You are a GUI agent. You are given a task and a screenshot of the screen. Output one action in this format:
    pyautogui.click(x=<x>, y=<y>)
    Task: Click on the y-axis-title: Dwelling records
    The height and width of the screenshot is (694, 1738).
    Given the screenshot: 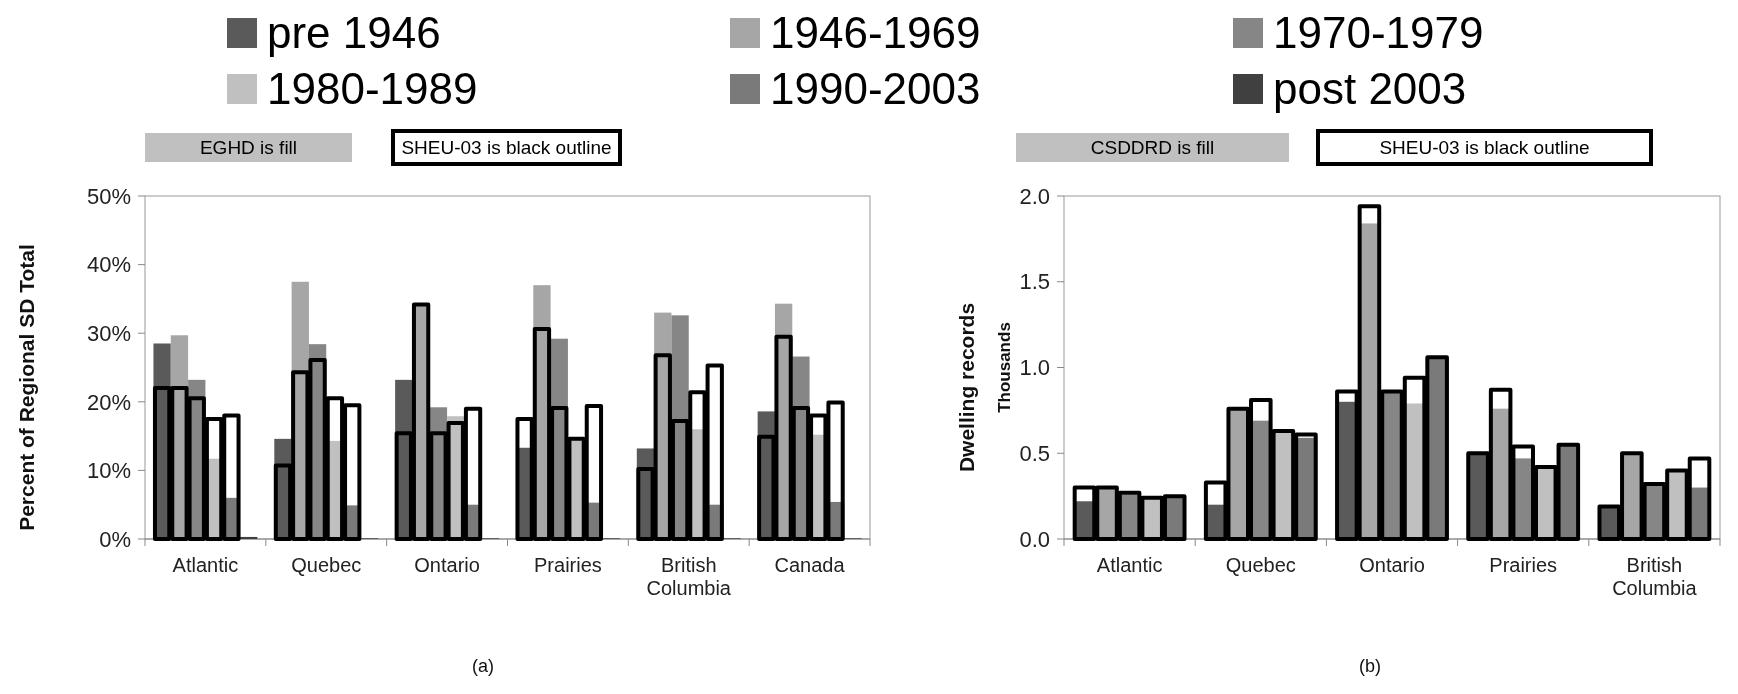 What is the action you would take?
    pyautogui.click(x=966, y=387)
    